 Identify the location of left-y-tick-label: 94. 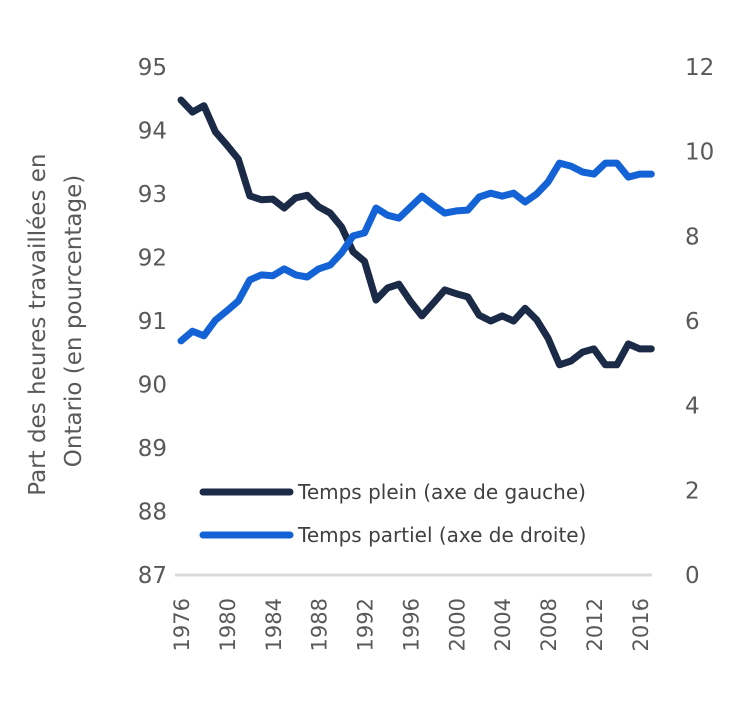
(152, 132).